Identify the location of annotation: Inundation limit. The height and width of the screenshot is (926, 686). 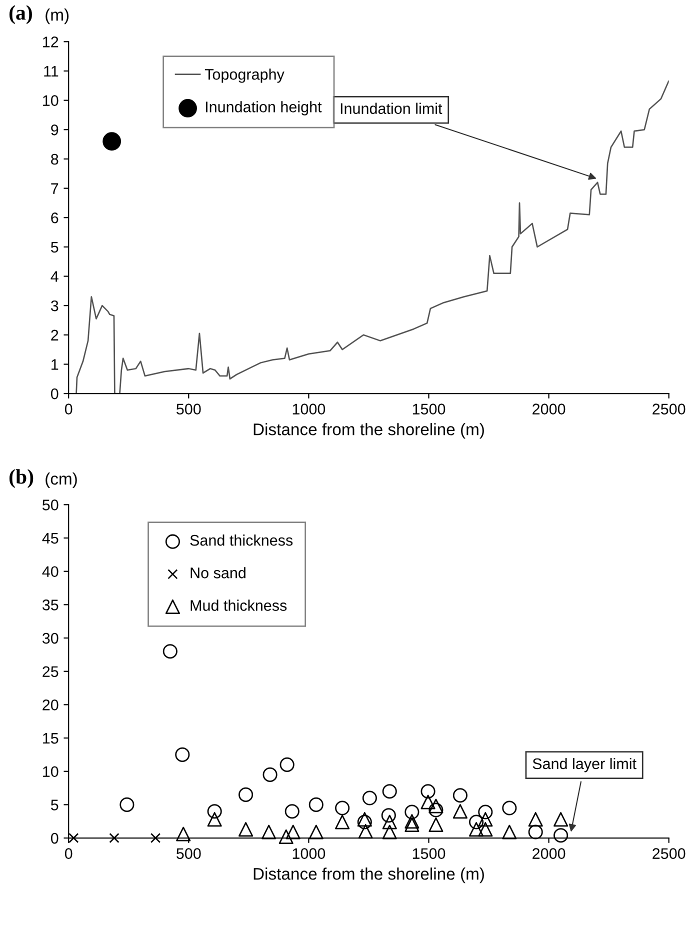
(391, 108).